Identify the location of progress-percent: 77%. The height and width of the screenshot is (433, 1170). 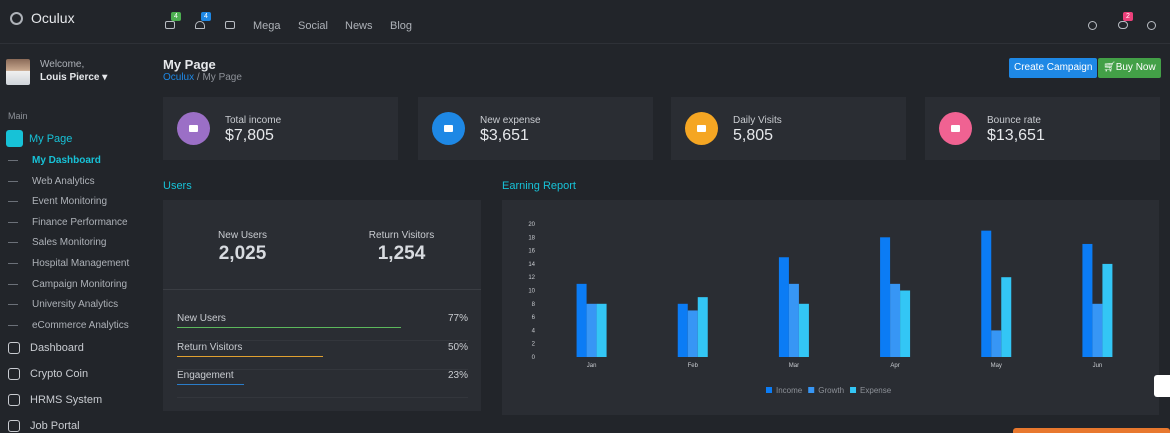
(457, 318).